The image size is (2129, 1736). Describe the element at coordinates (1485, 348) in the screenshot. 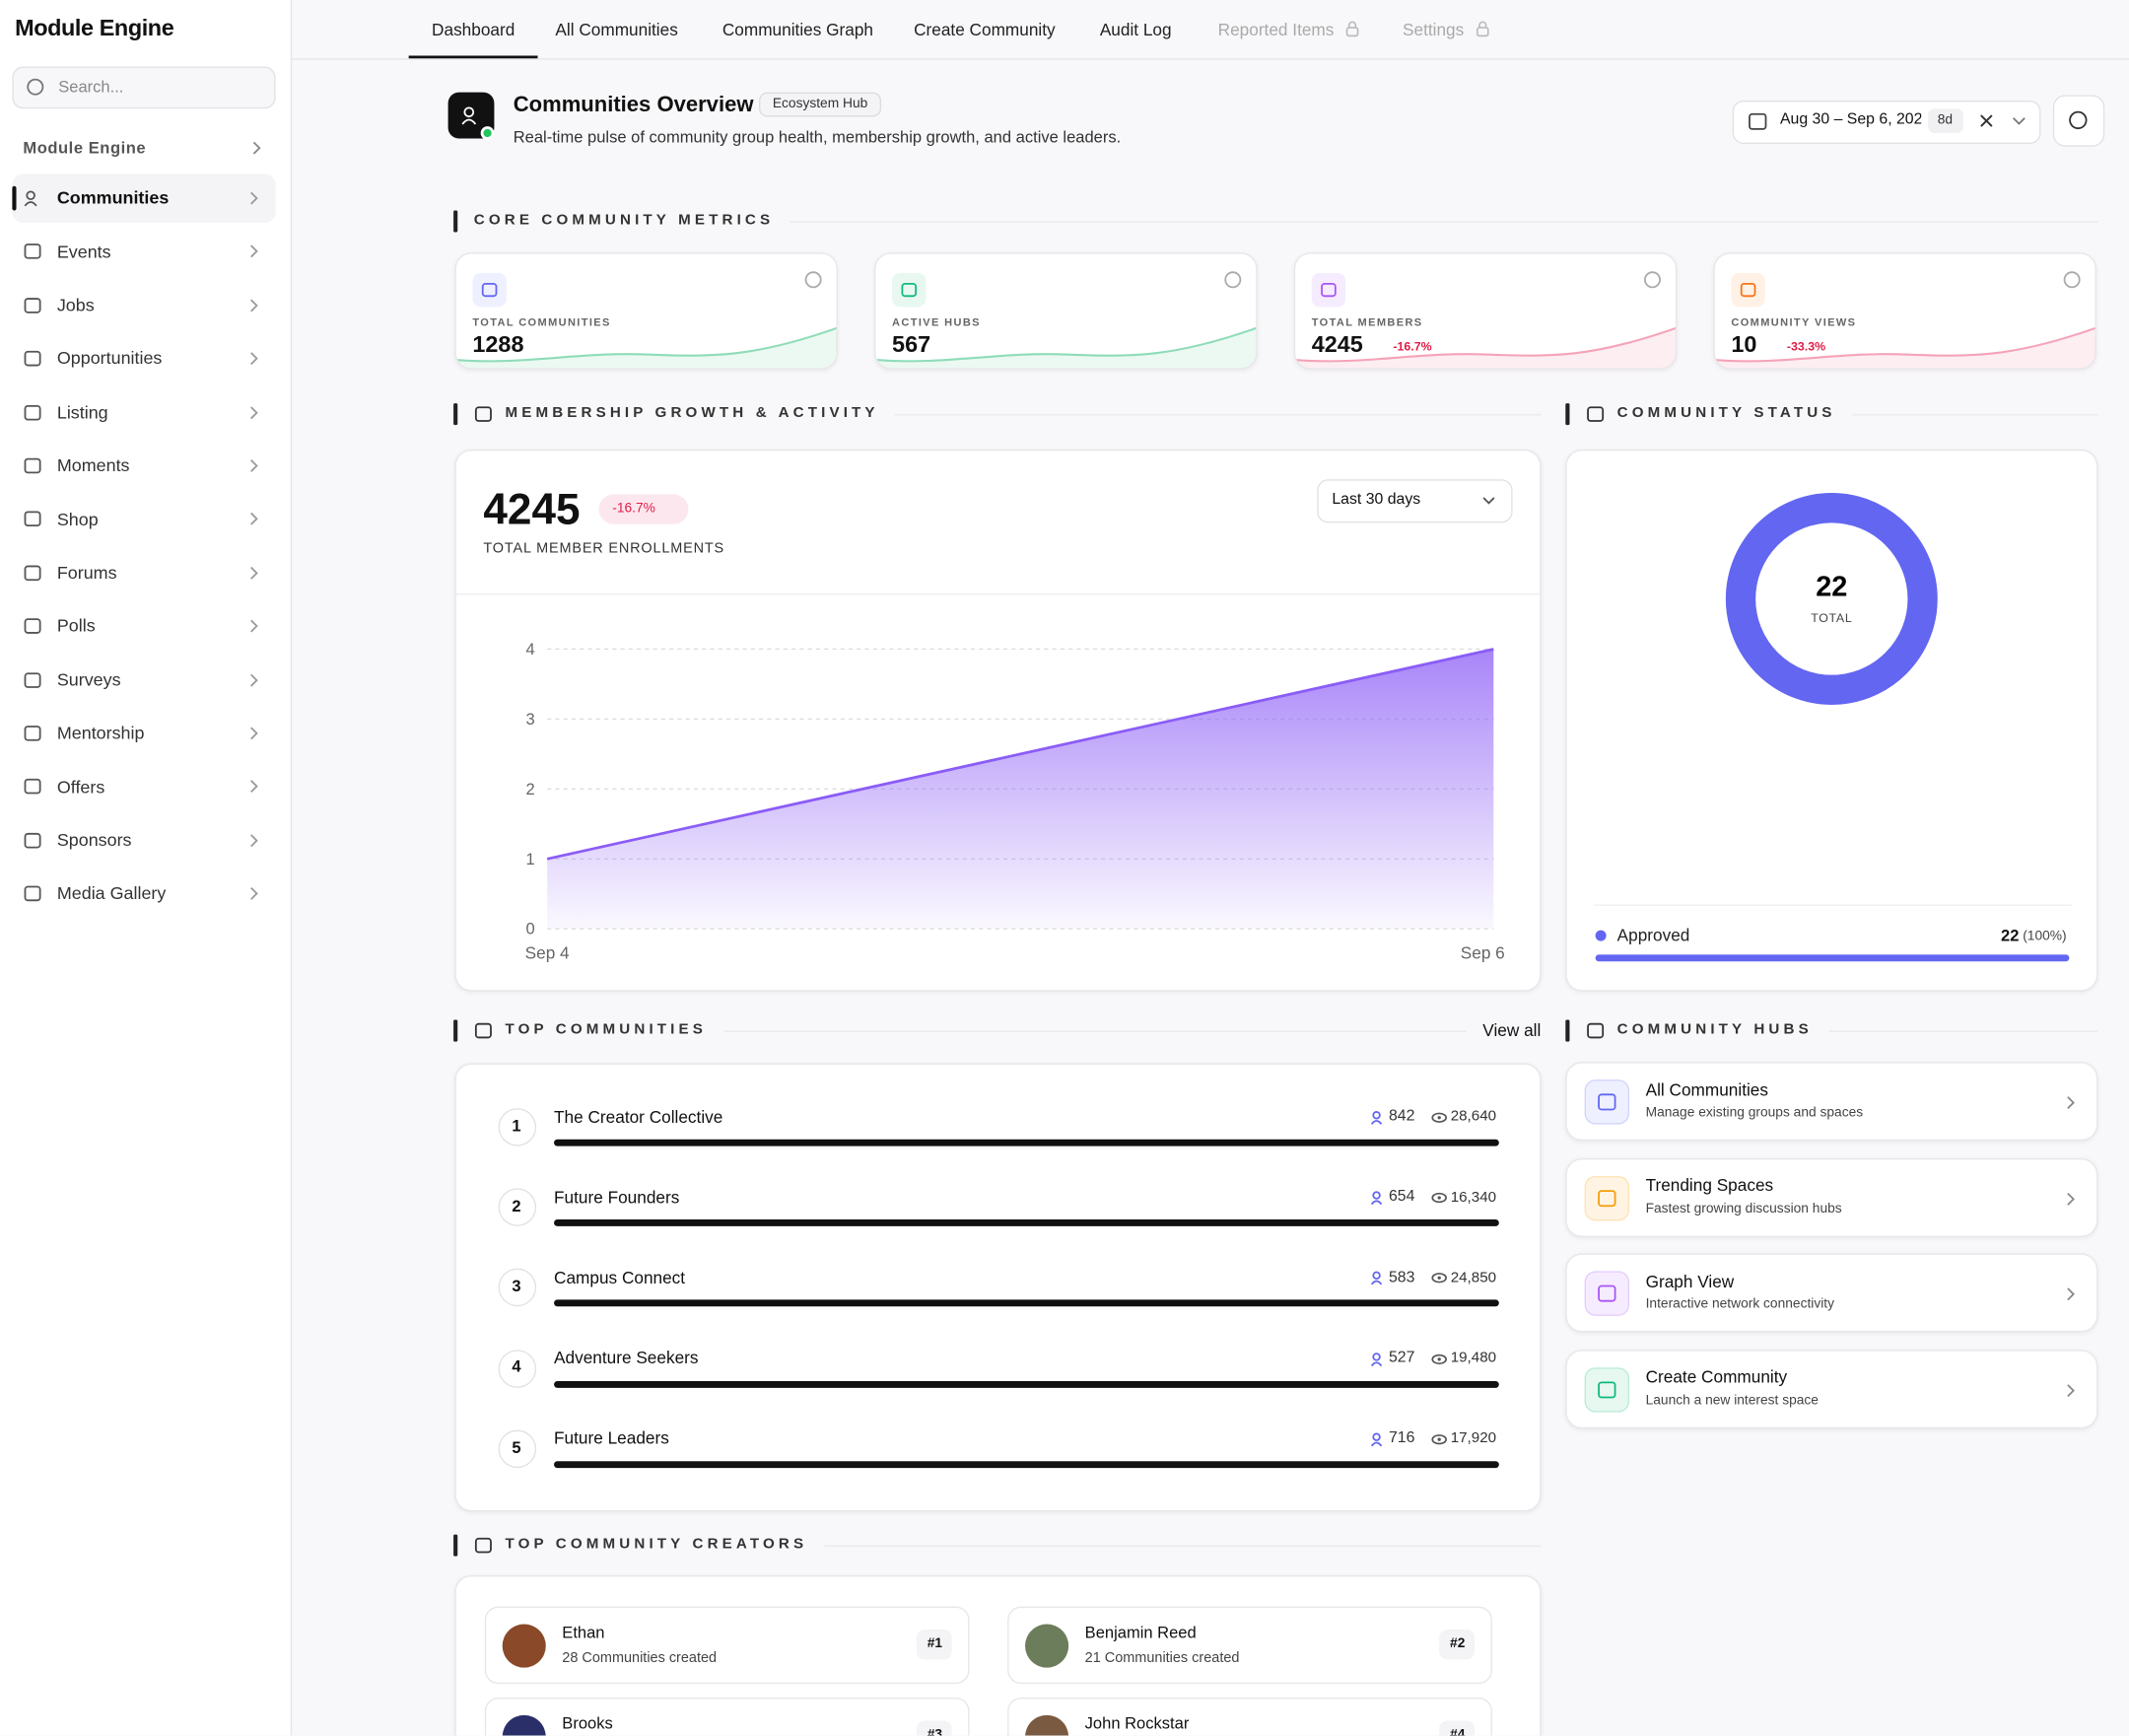

I see `sparkline-fill` at that location.